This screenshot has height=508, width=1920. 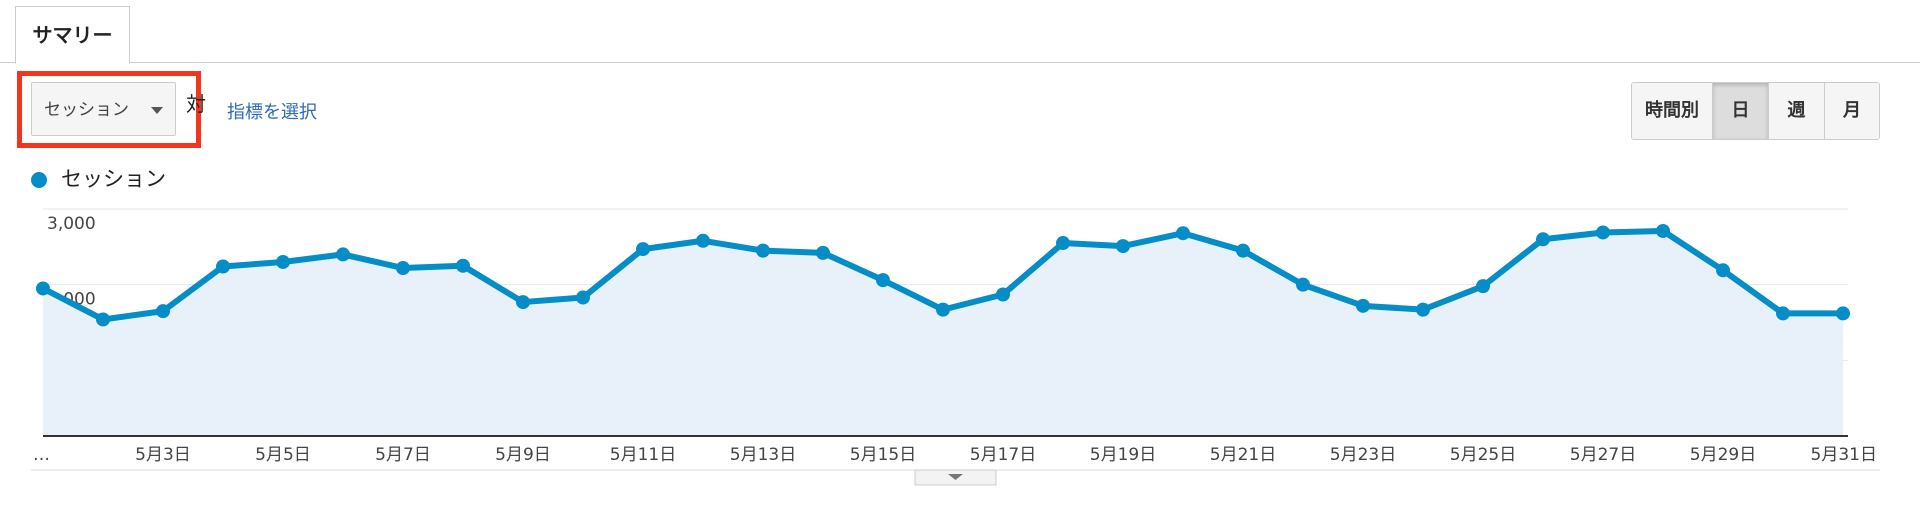 What do you see at coordinates (883, 455) in the screenshot?
I see `x-tick-label: 5月15日` at bounding box center [883, 455].